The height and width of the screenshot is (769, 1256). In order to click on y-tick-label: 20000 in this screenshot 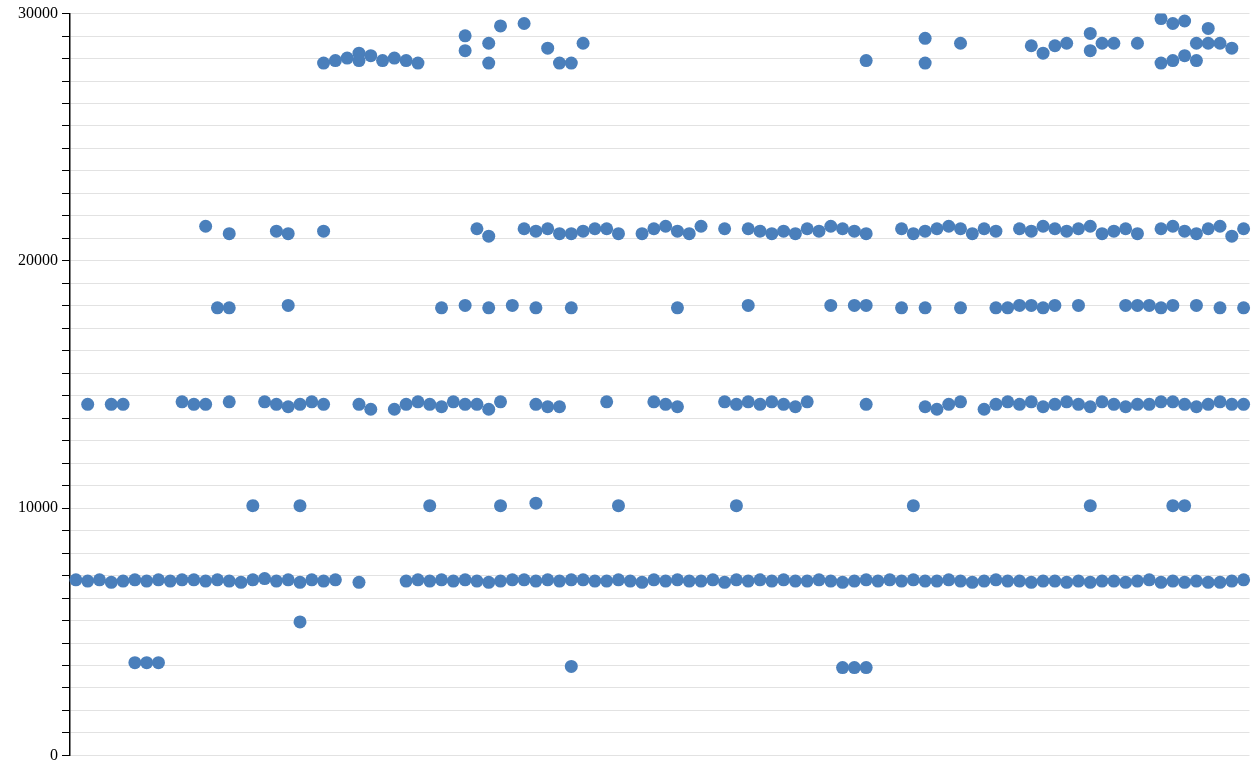, I will do `click(38, 260)`.